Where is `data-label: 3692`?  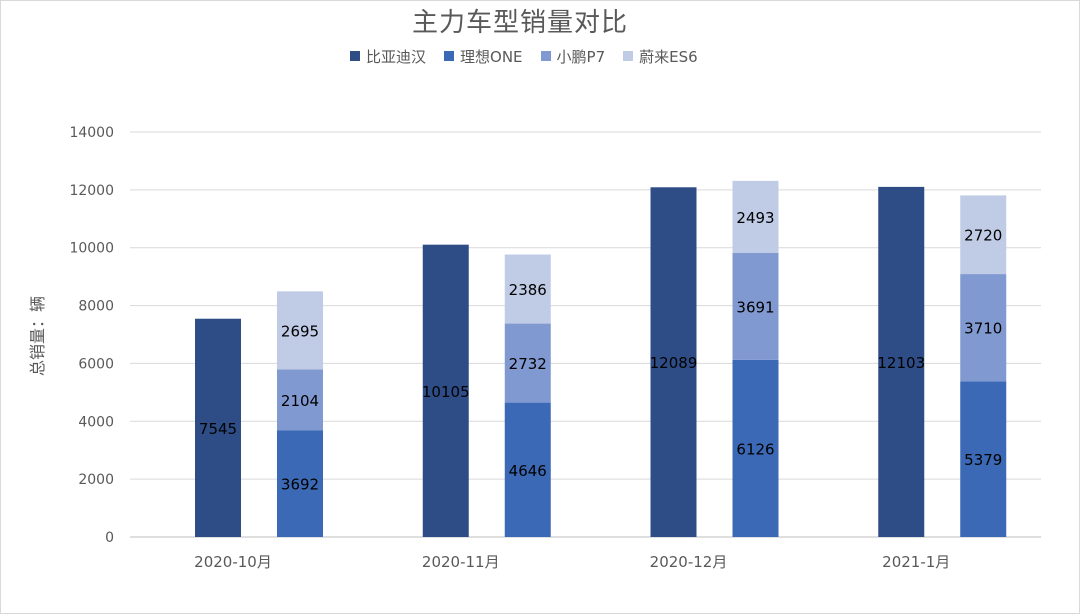 data-label: 3692 is located at coordinates (300, 485).